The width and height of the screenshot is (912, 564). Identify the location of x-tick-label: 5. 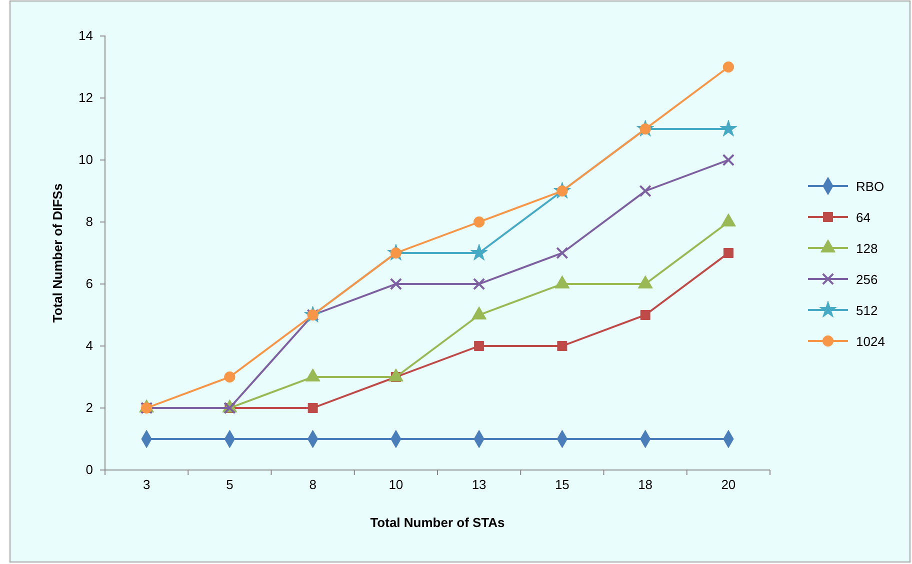
(230, 484).